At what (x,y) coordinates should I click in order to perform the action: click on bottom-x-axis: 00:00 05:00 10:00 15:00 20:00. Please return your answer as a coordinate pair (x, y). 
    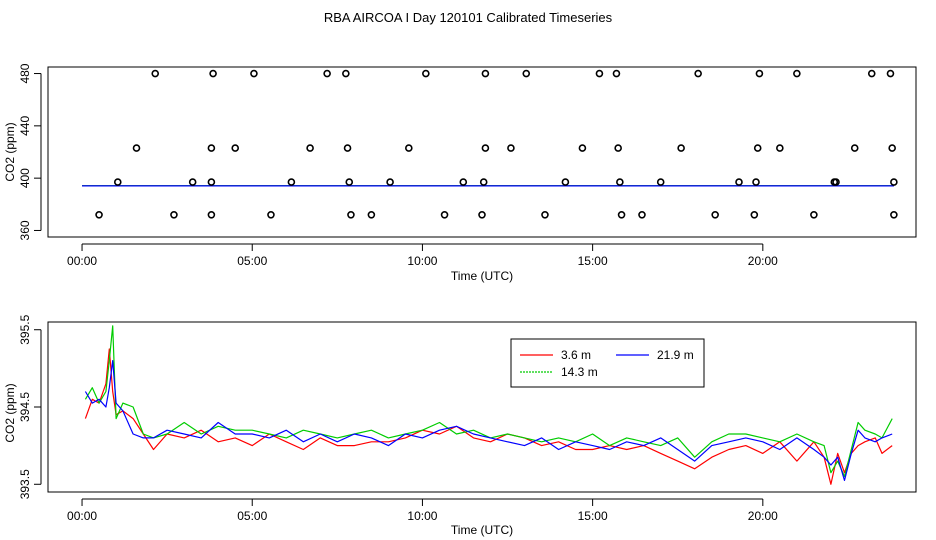
    Looking at the image, I should click on (422, 510).